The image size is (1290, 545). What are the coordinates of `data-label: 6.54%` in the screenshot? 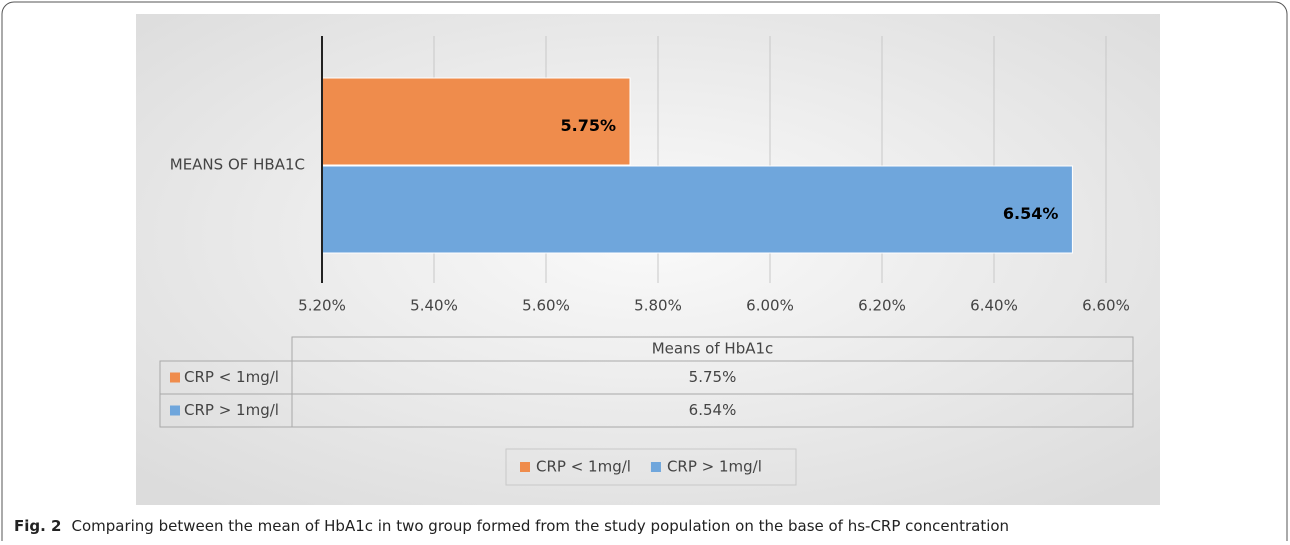 It's located at (1031, 213).